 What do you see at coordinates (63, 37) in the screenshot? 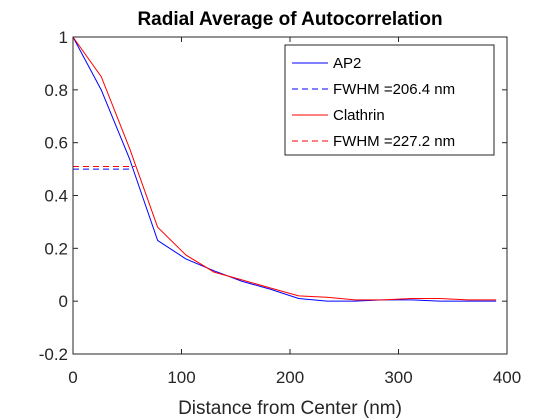
I see `y-tick-label: 1` at bounding box center [63, 37].